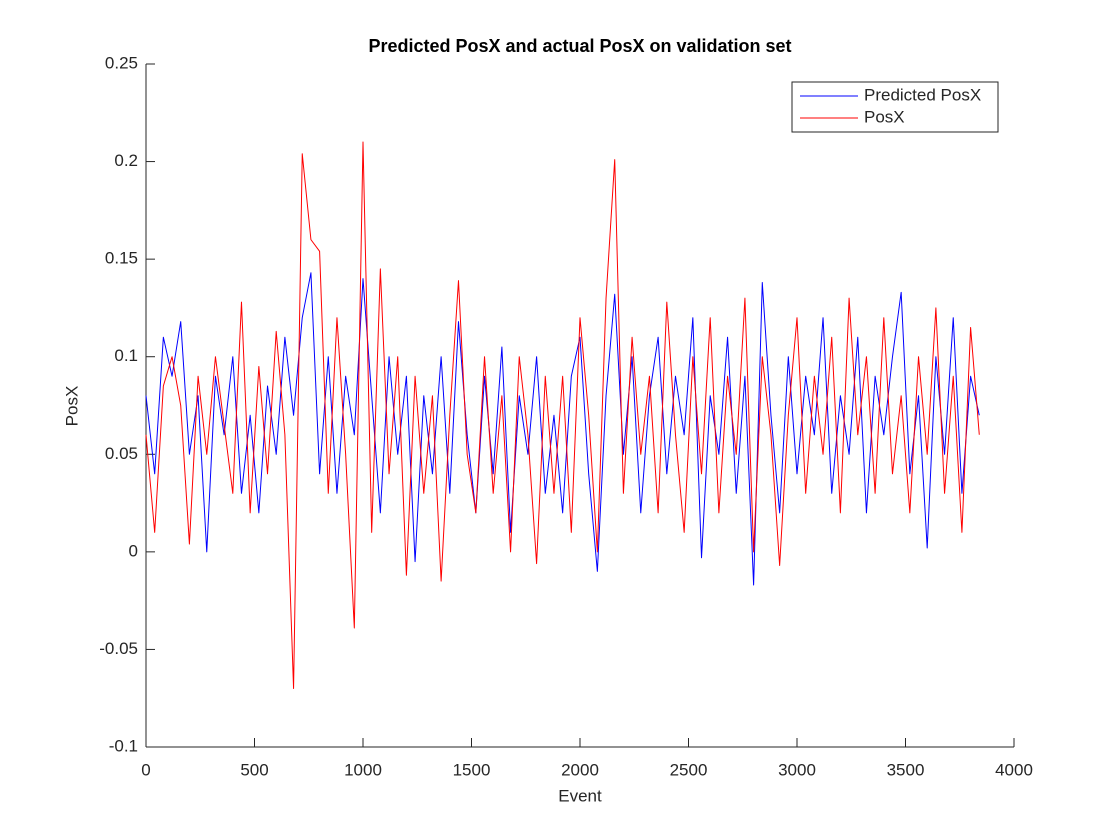 This screenshot has width=1120, height=840. I want to click on y-axis-label: PosX, so click(71, 406).